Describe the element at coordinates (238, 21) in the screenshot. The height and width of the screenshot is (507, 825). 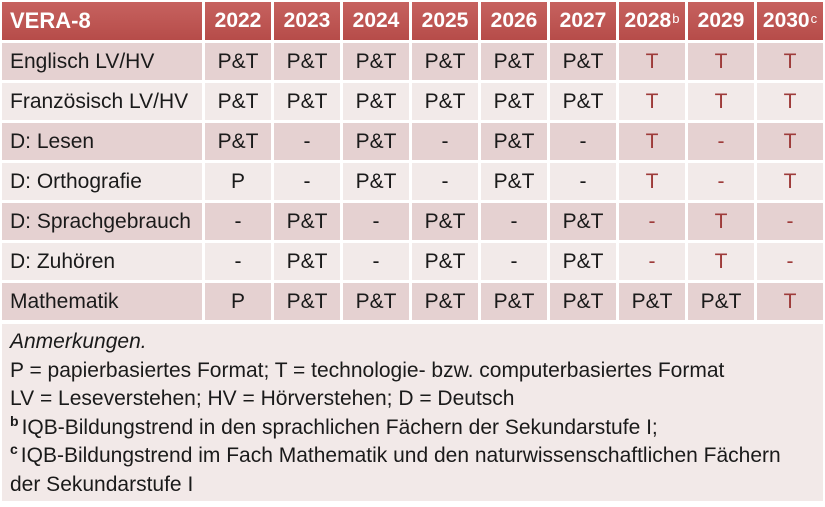
I see `year-header-2022: 2022` at that location.